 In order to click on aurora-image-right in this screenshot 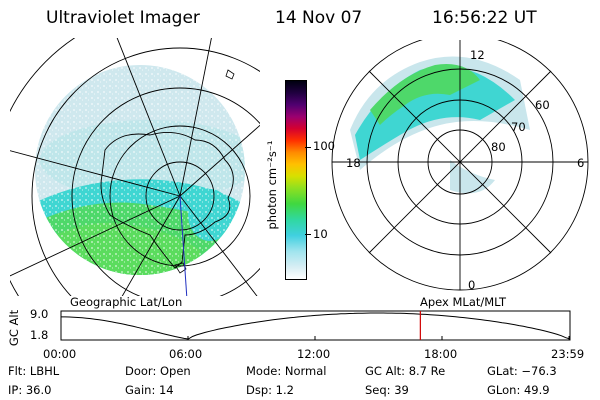, I will do `click(440, 125)`.